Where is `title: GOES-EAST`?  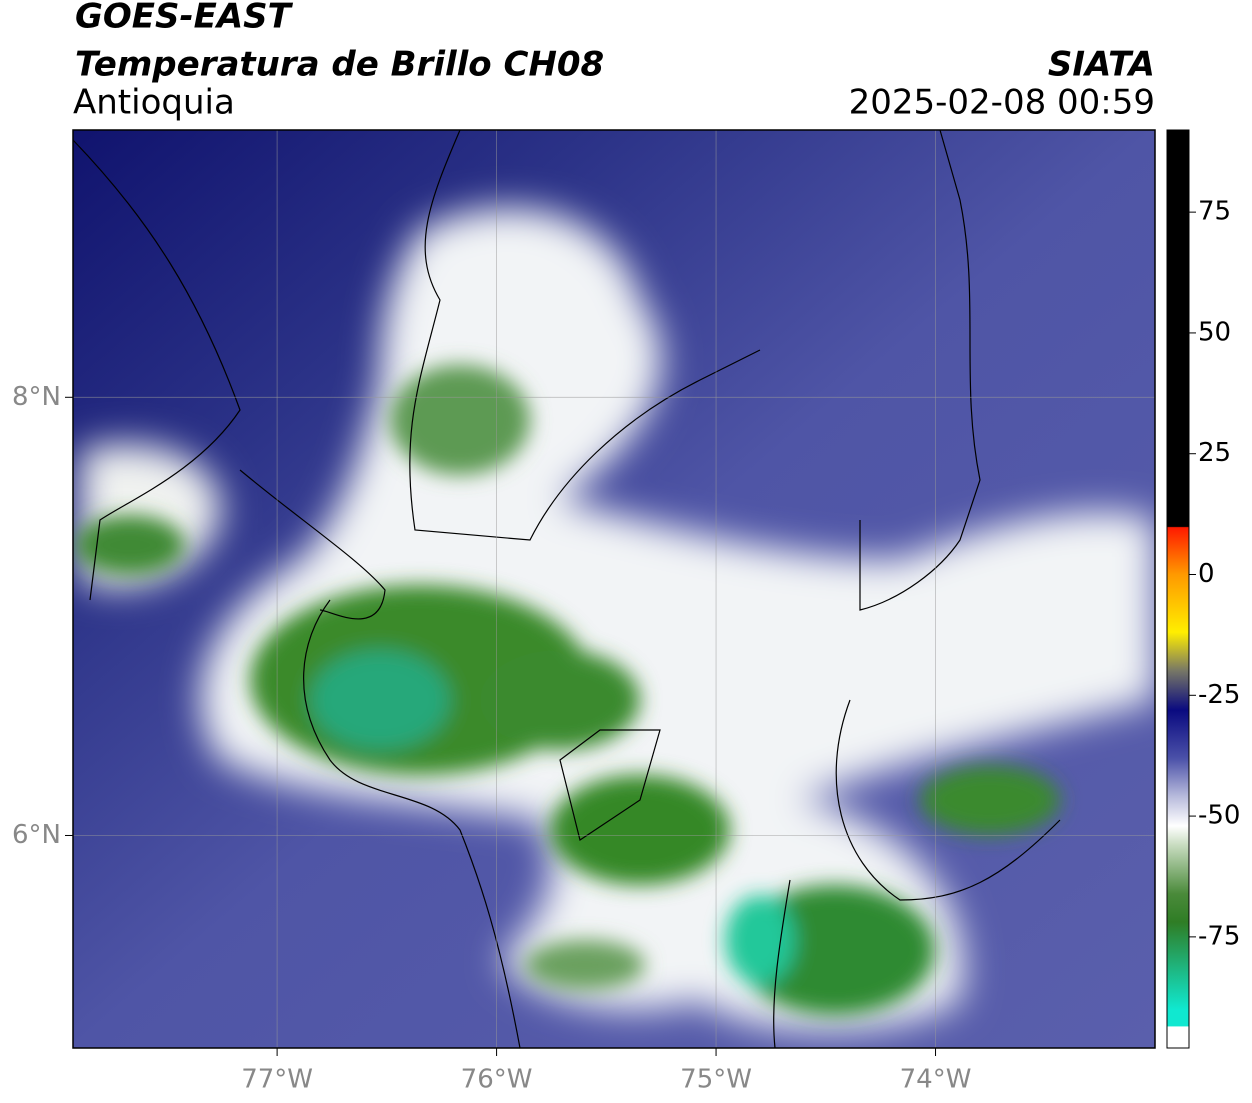 title: GOES-EAST is located at coordinates (184, 18).